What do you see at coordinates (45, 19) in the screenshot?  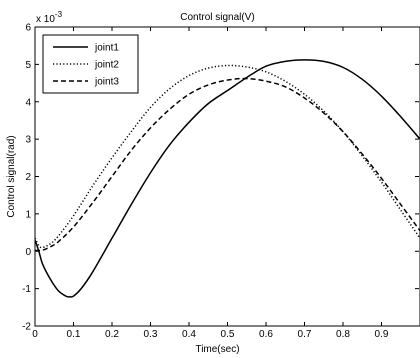 I see `exponent-base: x 10` at bounding box center [45, 19].